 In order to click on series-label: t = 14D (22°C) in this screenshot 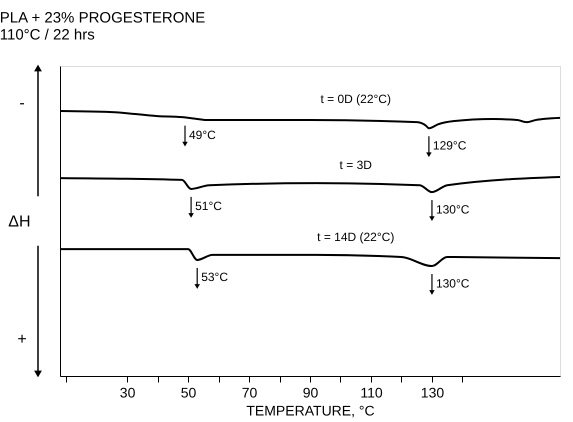, I will do `click(355, 237)`.